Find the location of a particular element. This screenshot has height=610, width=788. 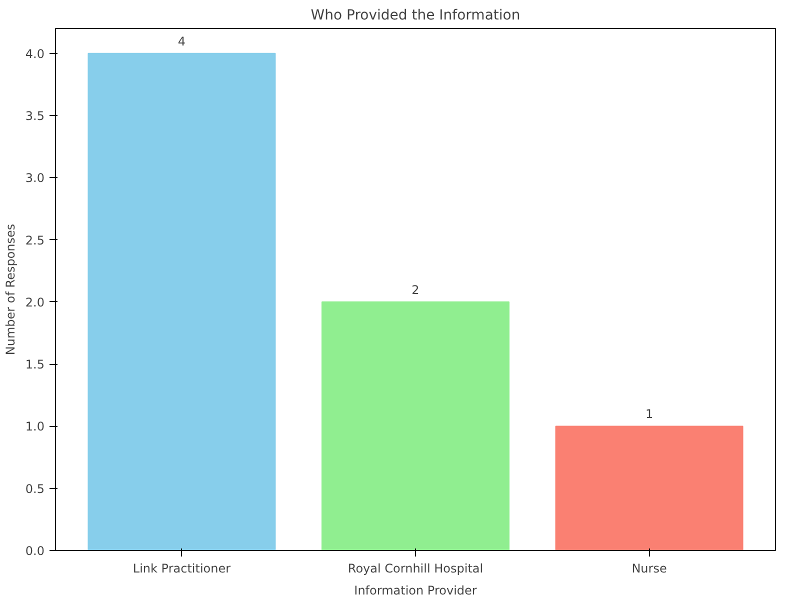

data-label: 4 is located at coordinates (182, 41).